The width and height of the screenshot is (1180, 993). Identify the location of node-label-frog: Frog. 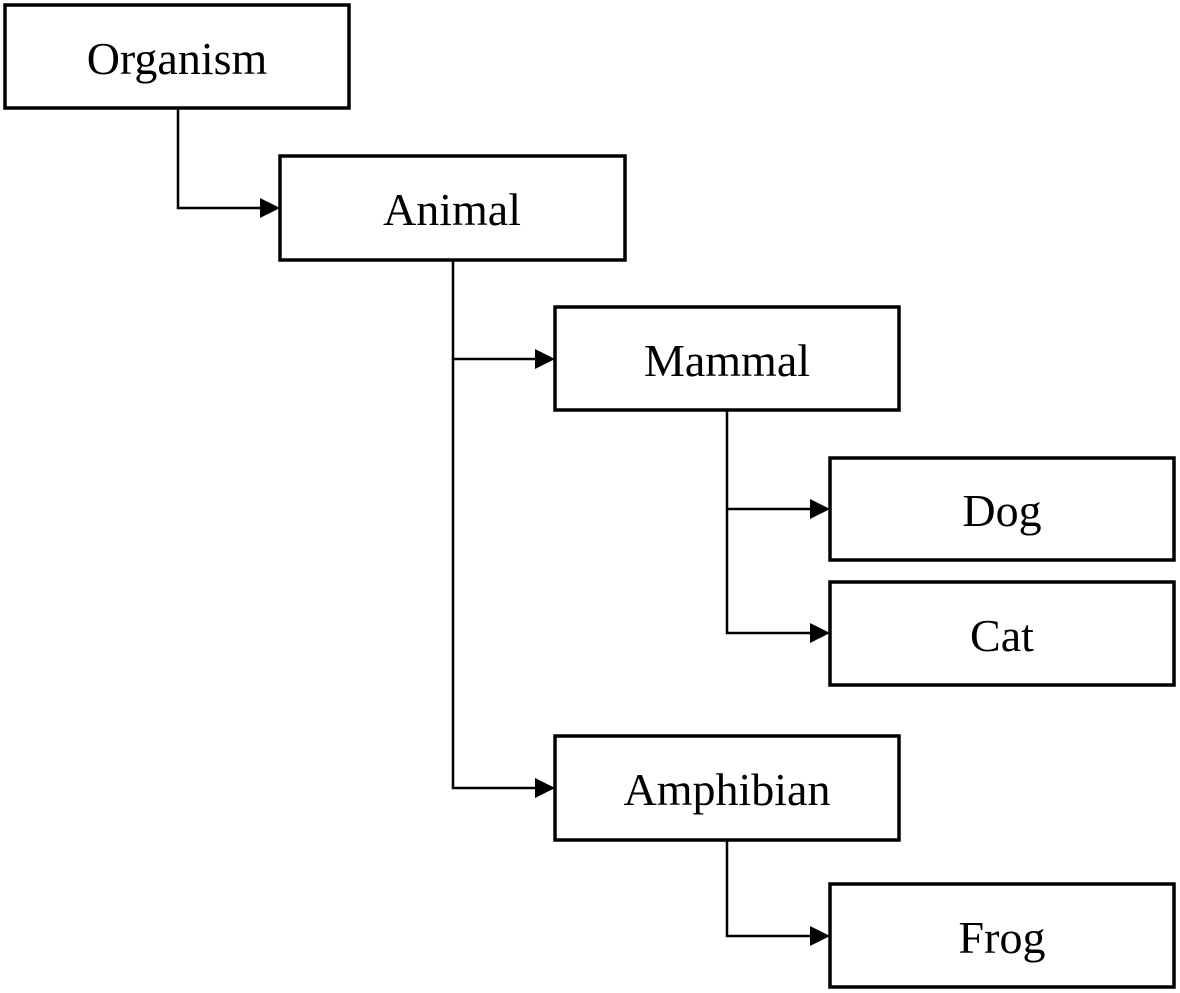
(1002, 937).